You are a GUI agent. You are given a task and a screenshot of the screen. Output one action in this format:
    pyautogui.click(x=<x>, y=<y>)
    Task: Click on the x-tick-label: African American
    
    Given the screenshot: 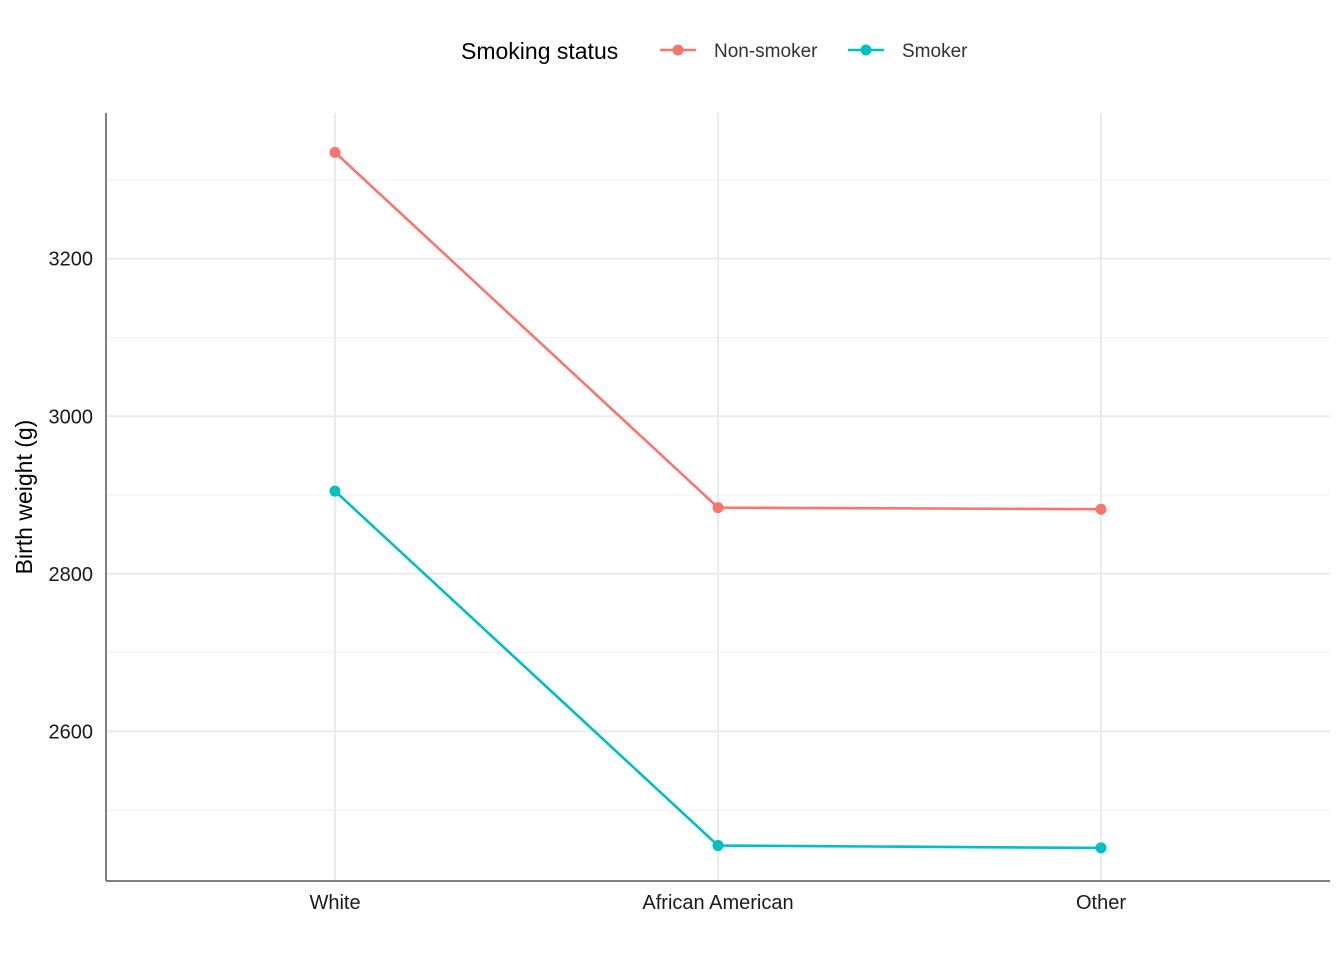 What is the action you would take?
    pyautogui.click(x=717, y=903)
    